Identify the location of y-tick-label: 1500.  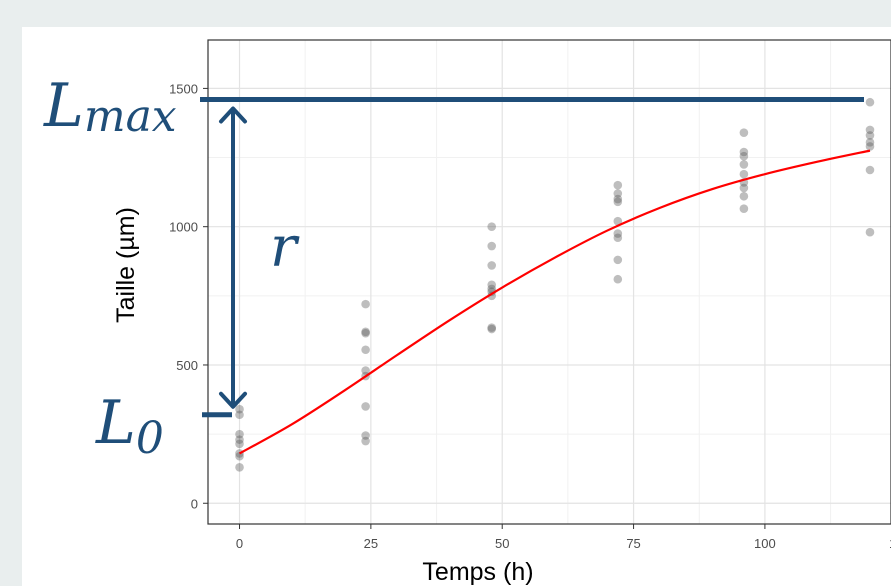
(183, 88).